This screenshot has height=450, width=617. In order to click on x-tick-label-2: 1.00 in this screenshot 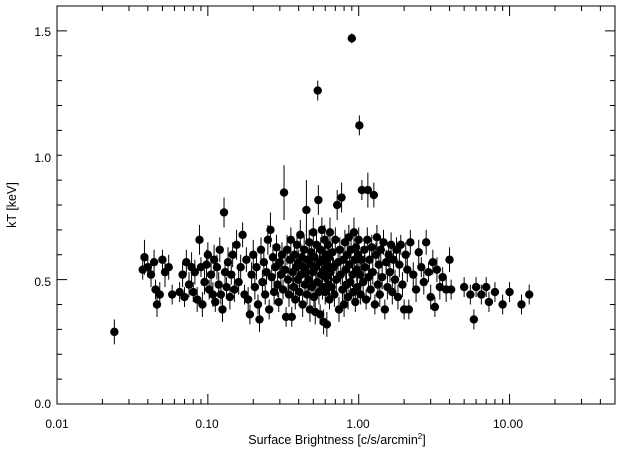, I will do `click(358, 424)`.